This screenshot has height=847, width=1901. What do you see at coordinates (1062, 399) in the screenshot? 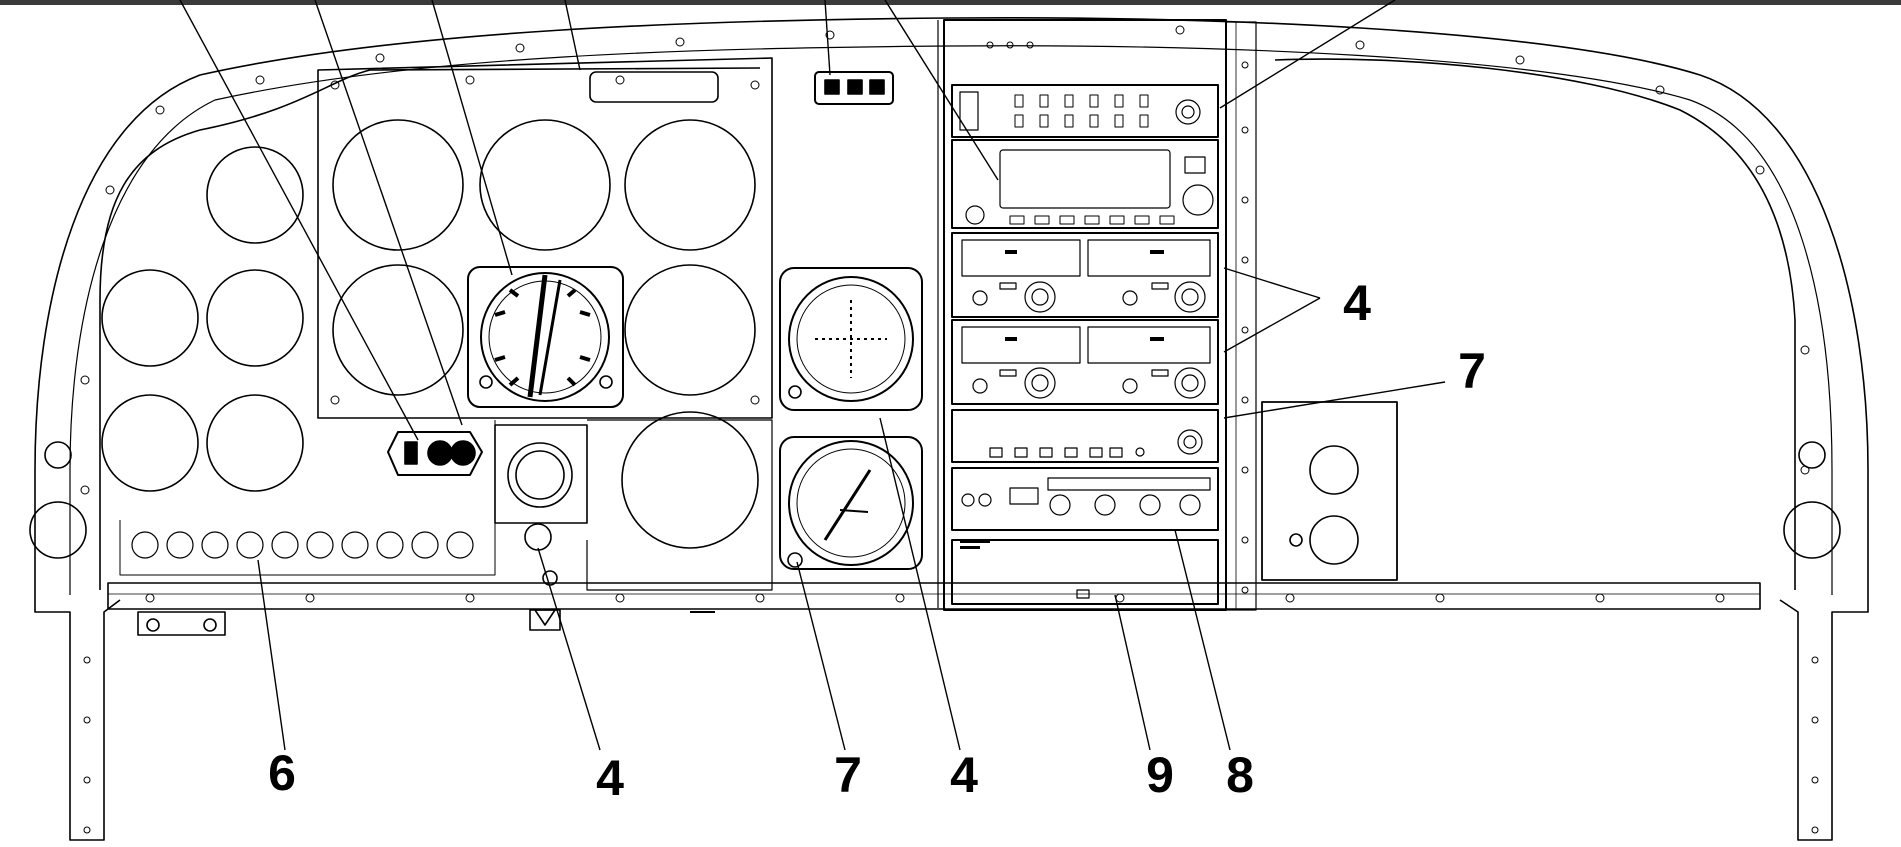
I see `radio-placards` at bounding box center [1062, 399].